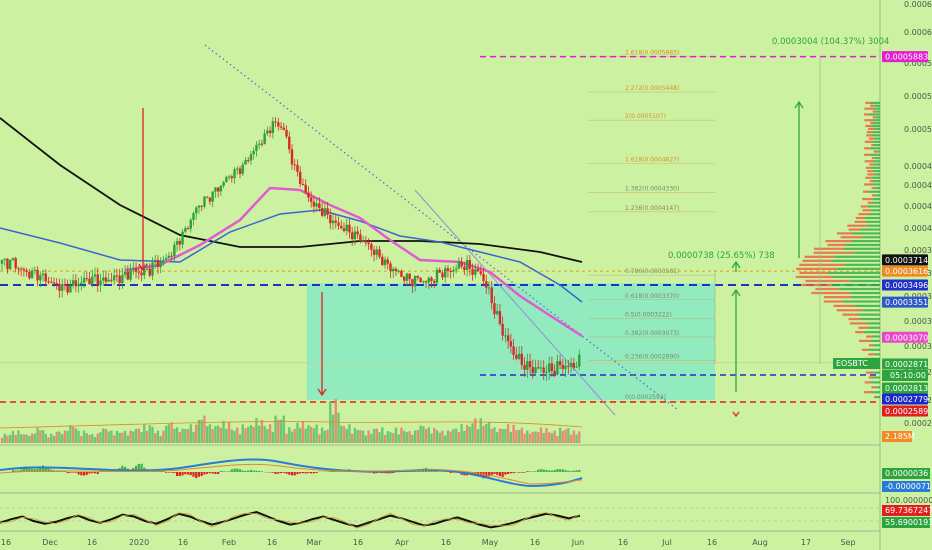  I want to click on fib-label: 0.382(0.0003073), so click(652, 333).